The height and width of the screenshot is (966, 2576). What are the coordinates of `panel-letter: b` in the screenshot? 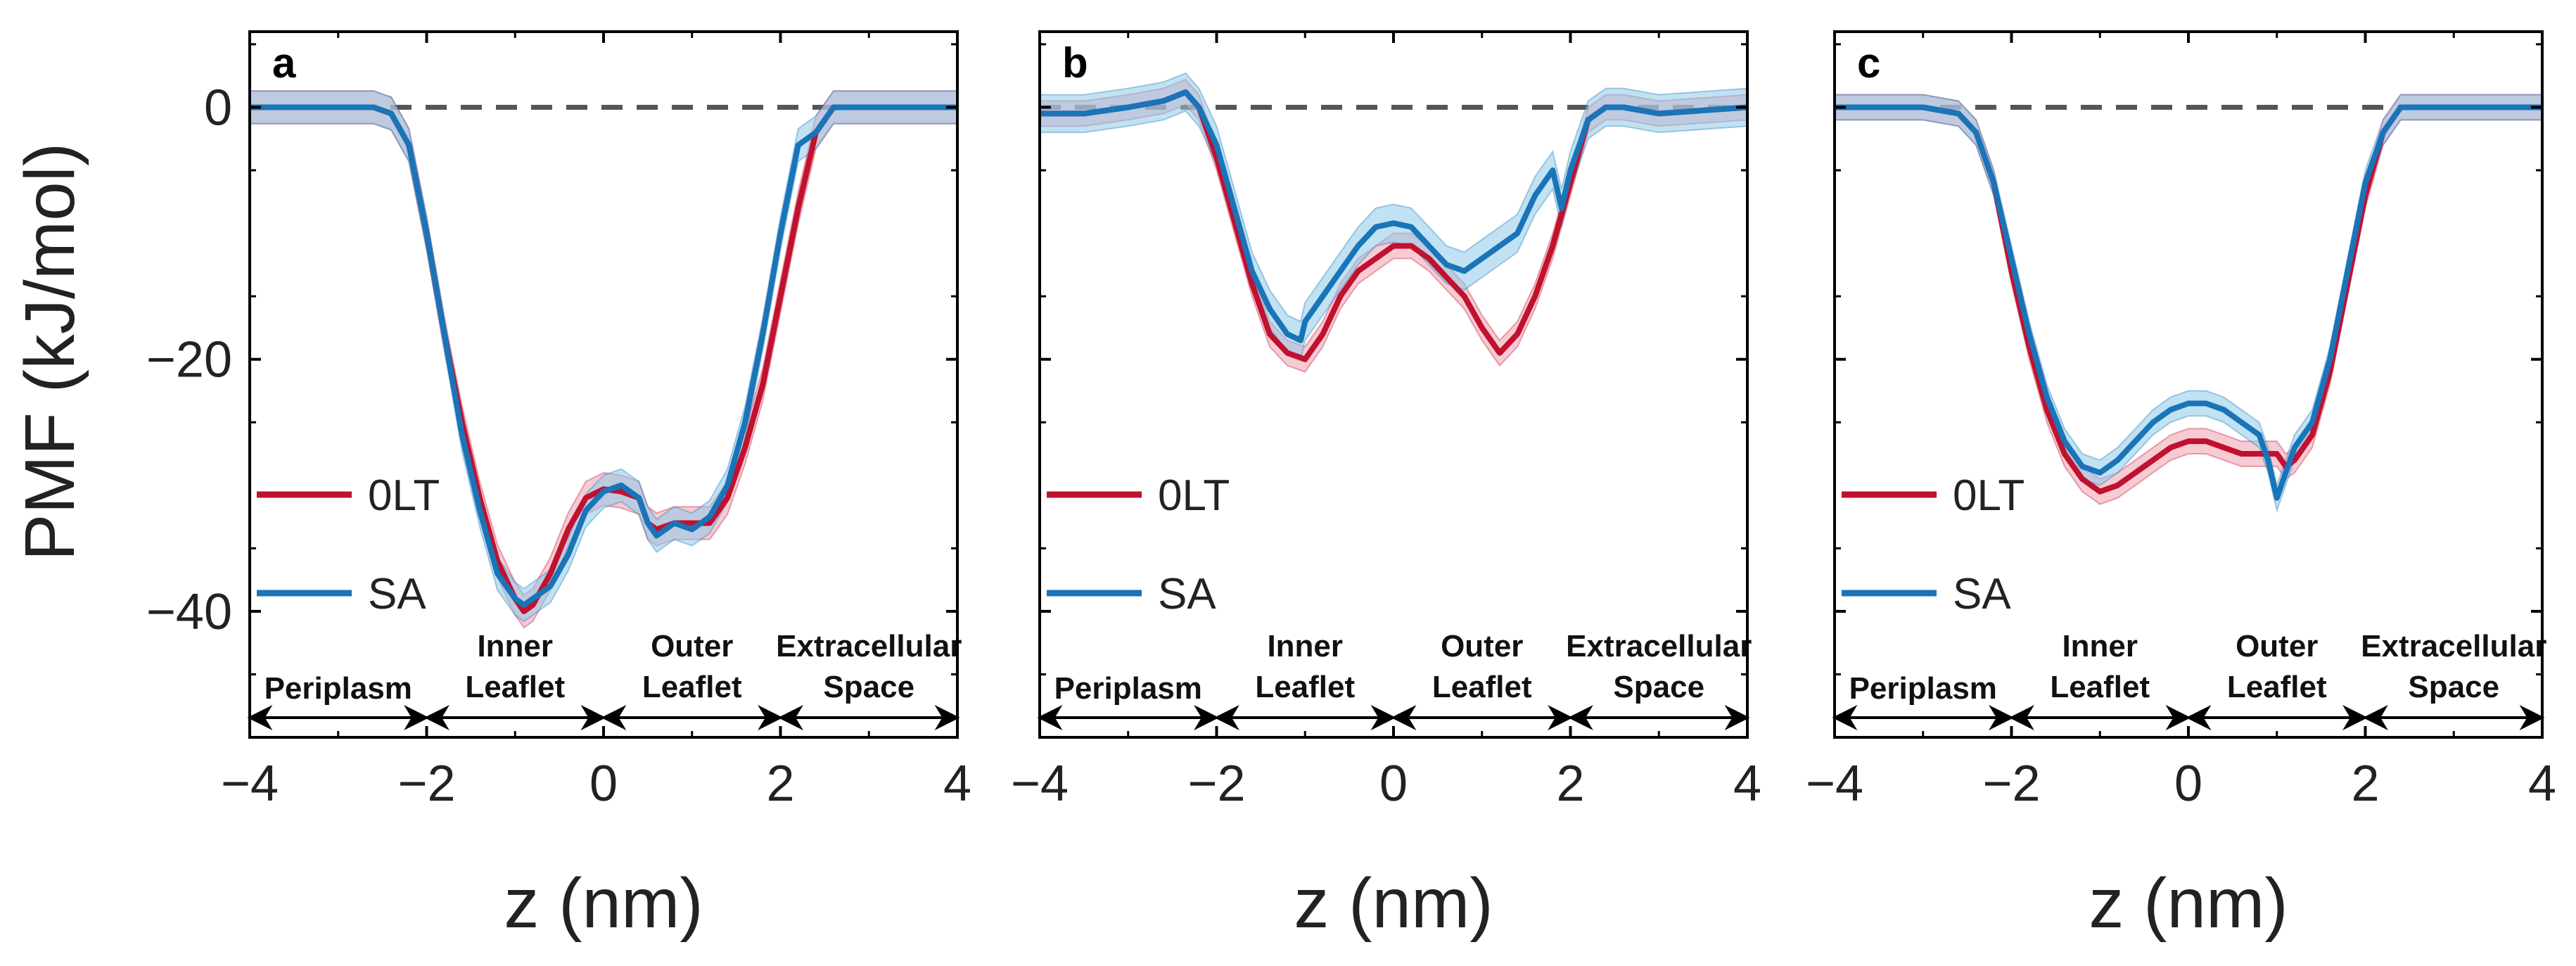 It's located at (1075, 63).